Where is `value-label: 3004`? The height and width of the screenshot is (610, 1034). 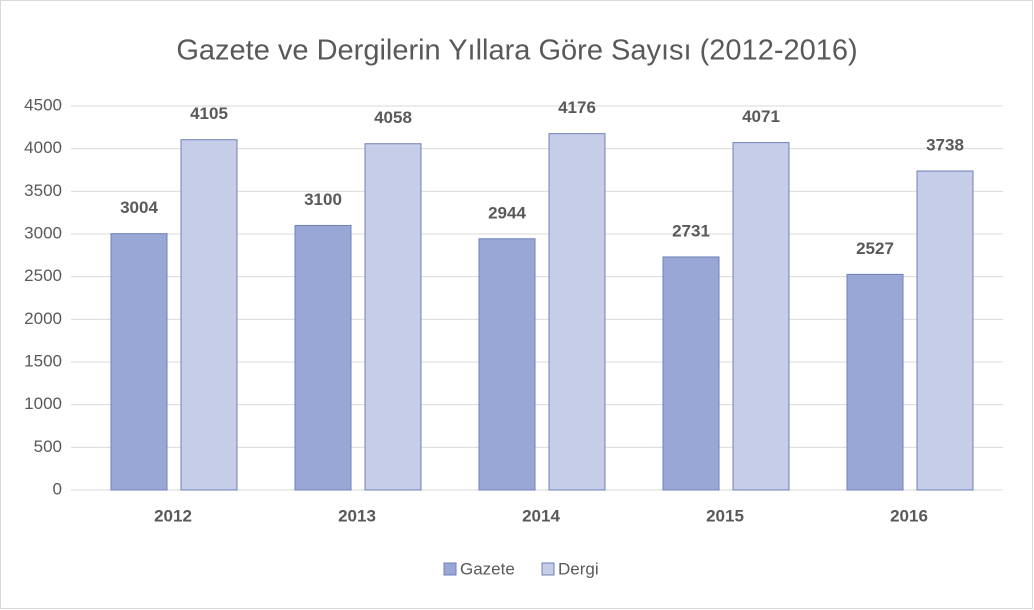 value-label: 3004 is located at coordinates (139, 207).